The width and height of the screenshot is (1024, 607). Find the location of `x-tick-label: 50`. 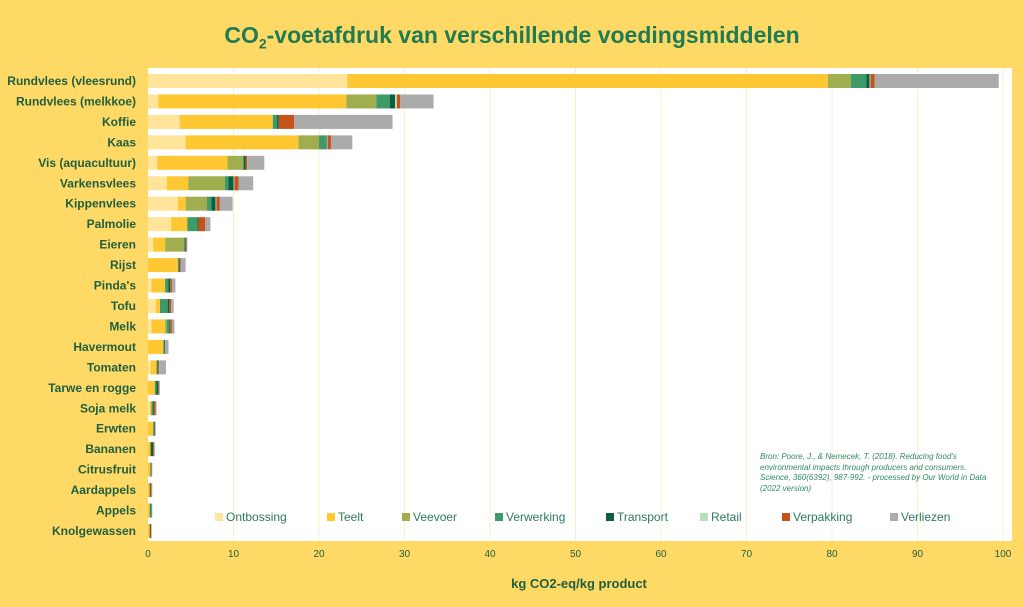

x-tick-label: 50 is located at coordinates (576, 554).